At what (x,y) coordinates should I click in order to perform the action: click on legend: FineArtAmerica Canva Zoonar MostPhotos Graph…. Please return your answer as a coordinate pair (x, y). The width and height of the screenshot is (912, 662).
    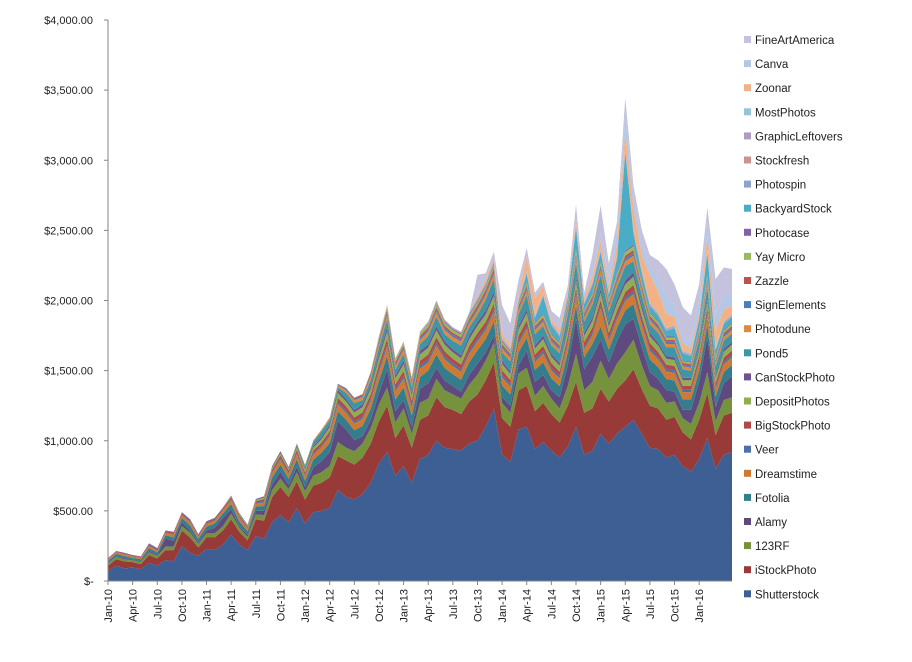
    Looking at the image, I should click on (793, 318).